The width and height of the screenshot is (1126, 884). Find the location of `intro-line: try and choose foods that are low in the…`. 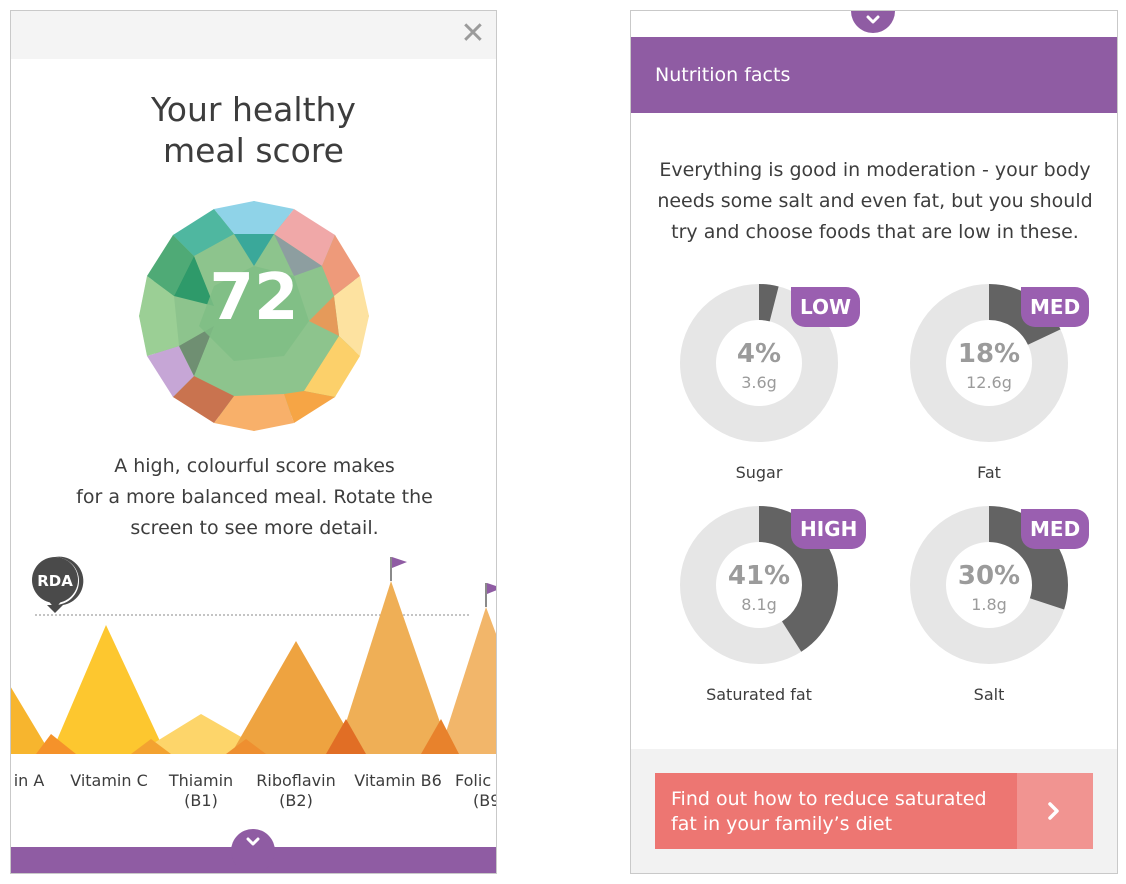

intro-line: try and choose foods that are low in the… is located at coordinates (875, 232).